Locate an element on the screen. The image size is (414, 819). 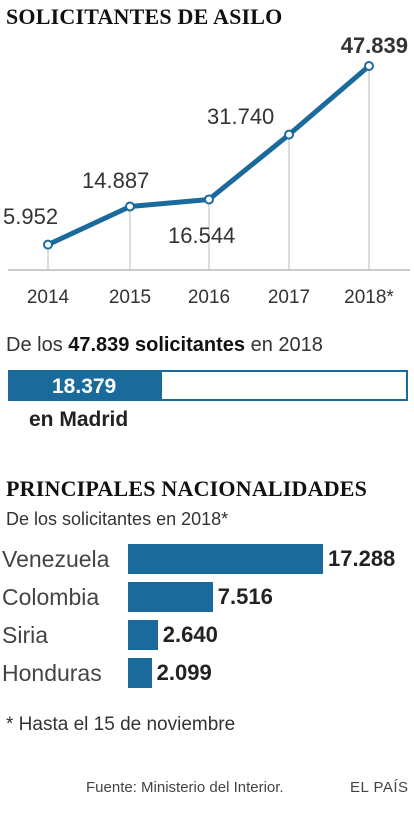
nationality-row-venezuela: Venezuela 17.288 is located at coordinates (207, 559).